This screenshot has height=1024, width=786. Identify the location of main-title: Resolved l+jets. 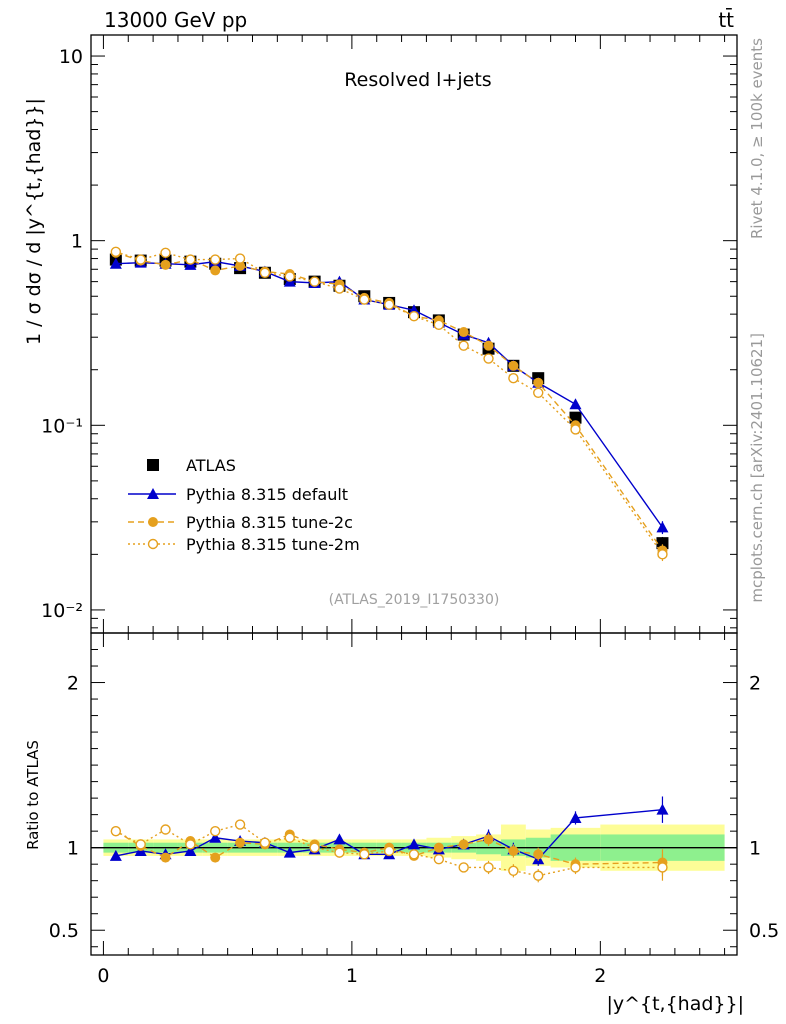
(417, 80).